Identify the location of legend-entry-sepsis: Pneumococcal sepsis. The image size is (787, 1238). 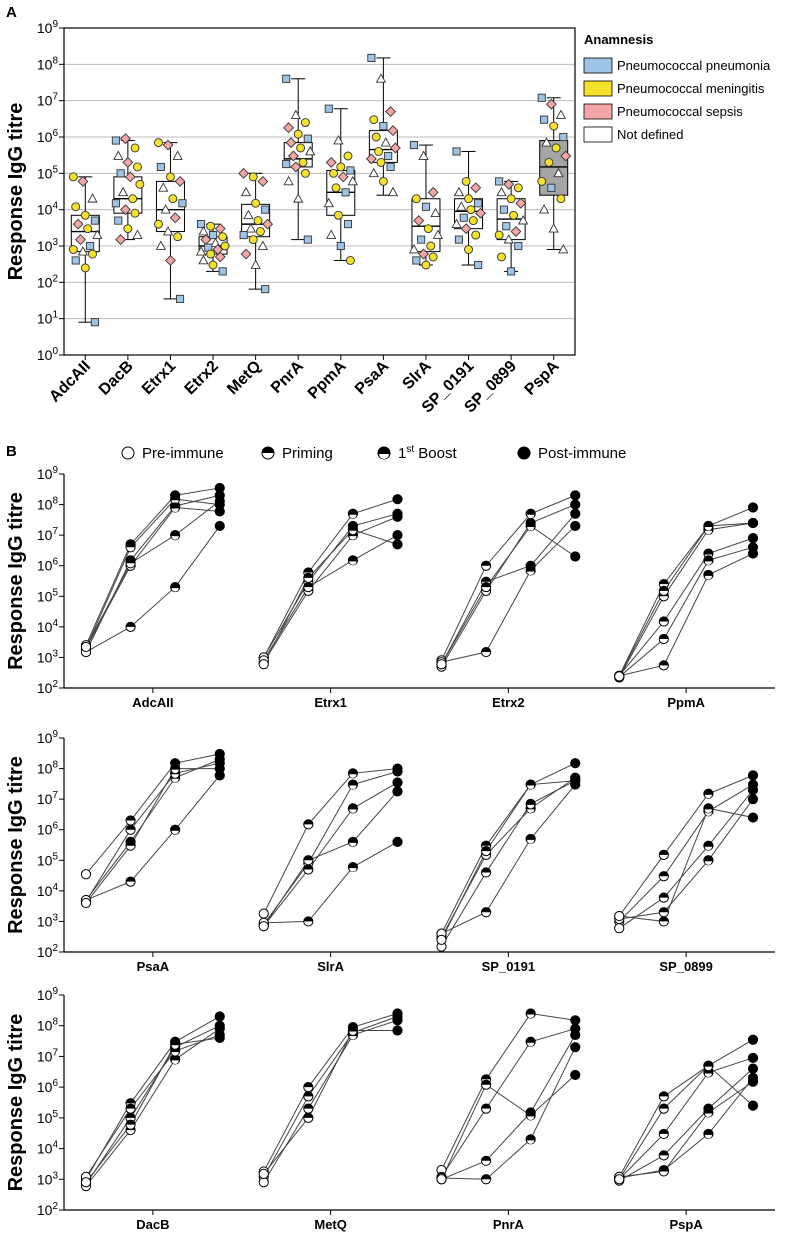
(680, 111).